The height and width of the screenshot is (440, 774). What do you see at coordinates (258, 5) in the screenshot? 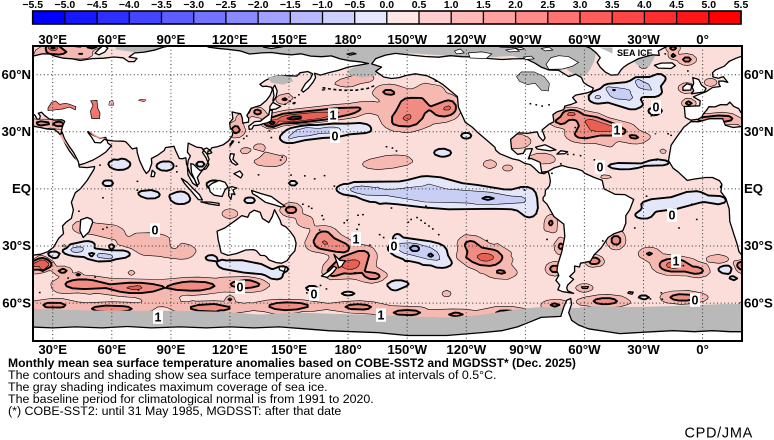
I see `svg-text: −2.0` at bounding box center [258, 5].